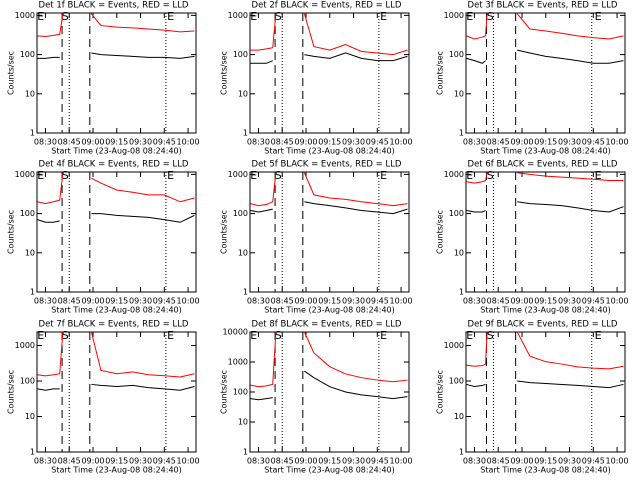 The image size is (640, 480). I want to click on chart-title: Det 4f BLACK = Events, RED = LLD, so click(114, 165).